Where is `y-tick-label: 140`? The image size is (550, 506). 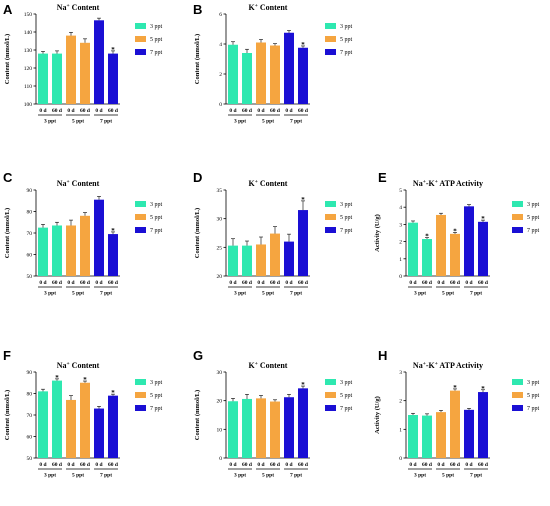
y-tick-label: 140 is located at coordinates (28, 33).